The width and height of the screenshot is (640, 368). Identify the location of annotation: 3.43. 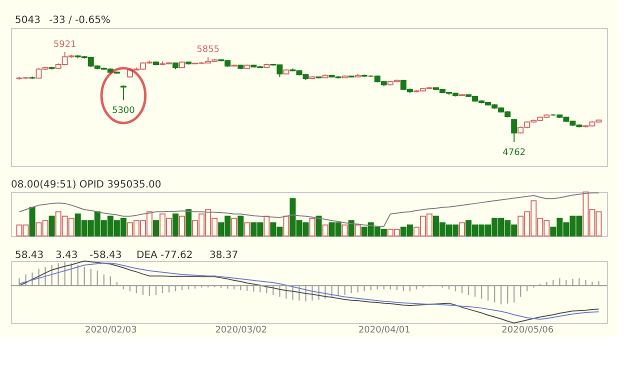
(67, 255).